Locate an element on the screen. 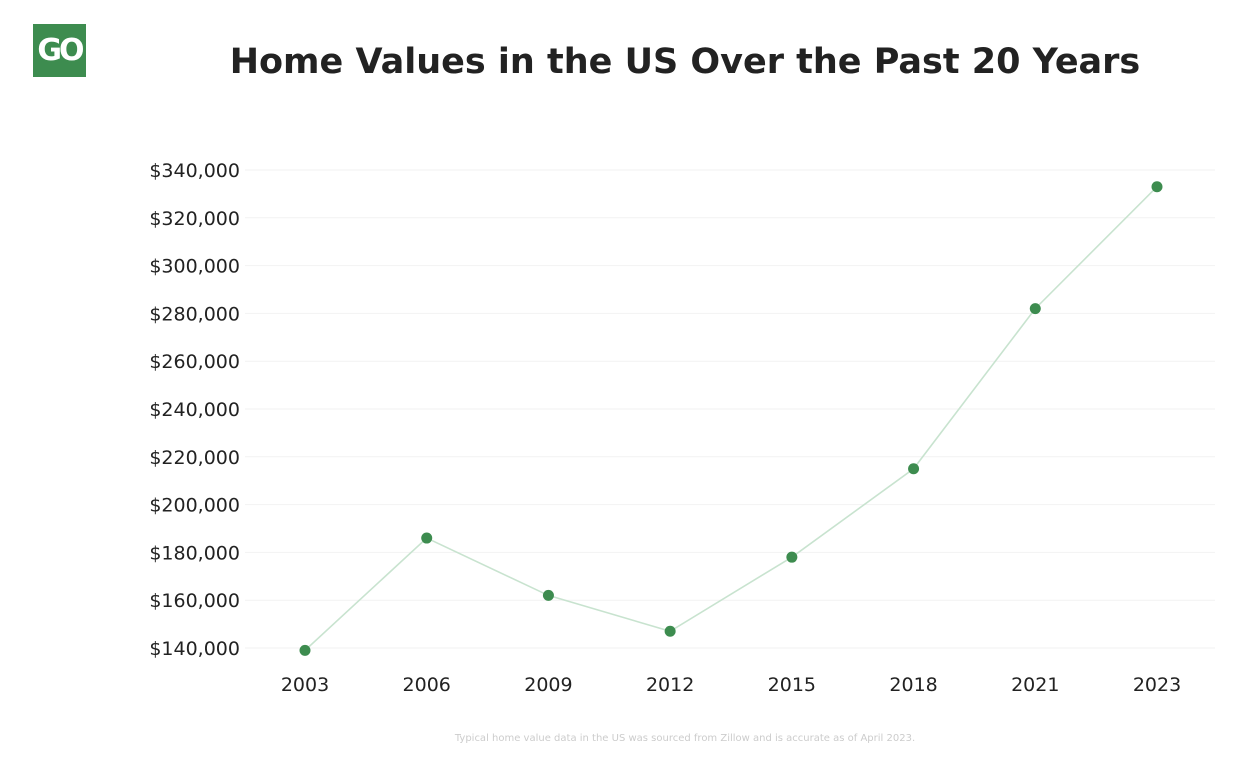 The image size is (1246, 768). x-tick-label: 2015 is located at coordinates (792, 685).